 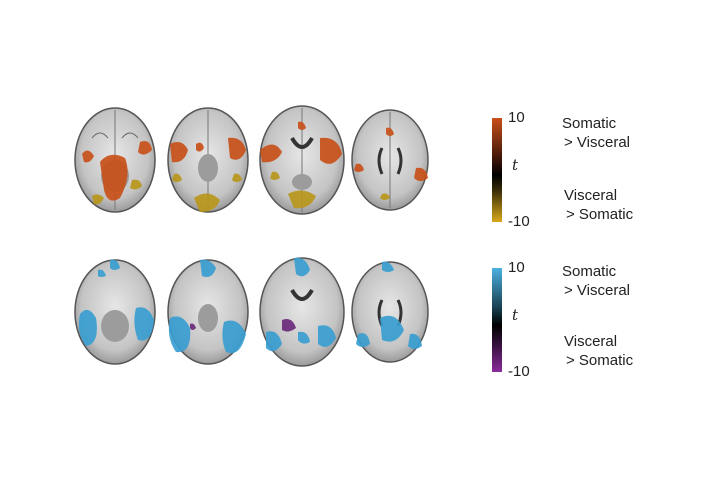 I want to click on axial-brain-slices-warm, so click(x=251, y=160).